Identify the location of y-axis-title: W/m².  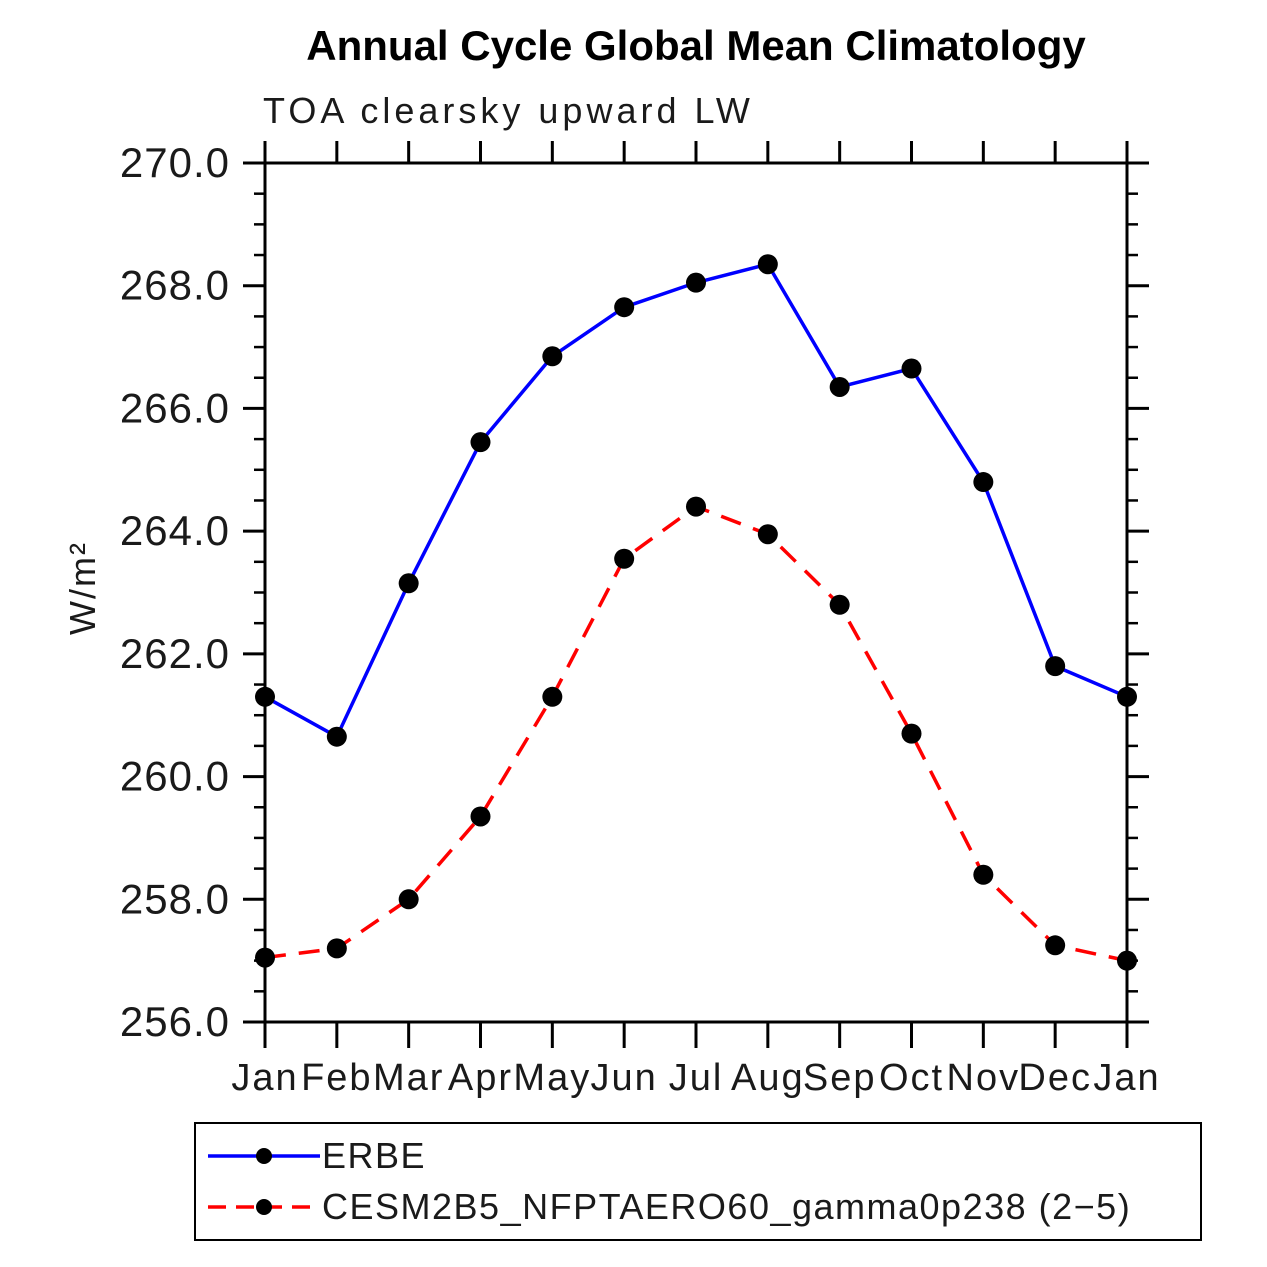
(82, 588).